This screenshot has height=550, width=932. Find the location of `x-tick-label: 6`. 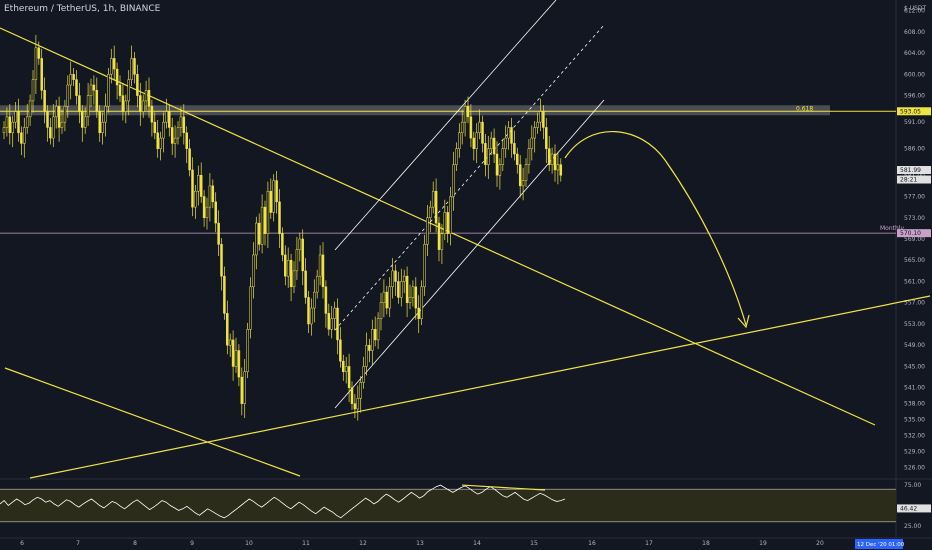

x-tick-label: 6 is located at coordinates (22, 543).